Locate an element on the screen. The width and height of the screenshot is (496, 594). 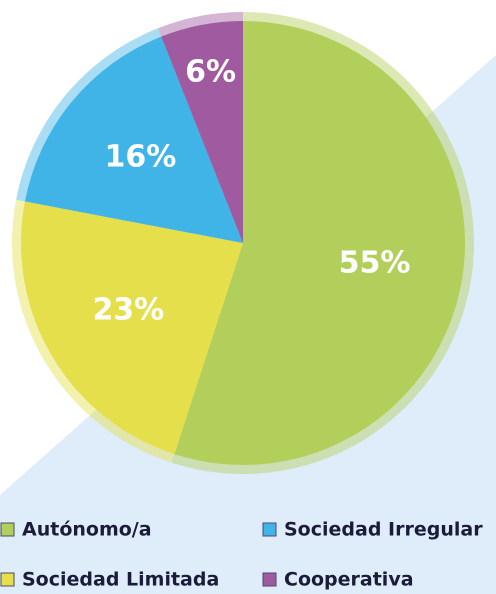
legend-label: Autónomo/a is located at coordinates (87, 530).